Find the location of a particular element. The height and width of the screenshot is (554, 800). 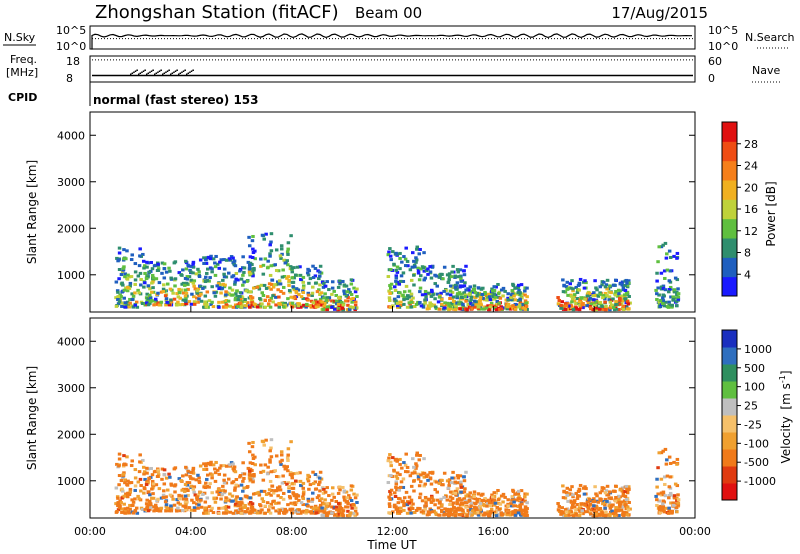

freq-label-line2: [MHz] is located at coordinates (22, 72).